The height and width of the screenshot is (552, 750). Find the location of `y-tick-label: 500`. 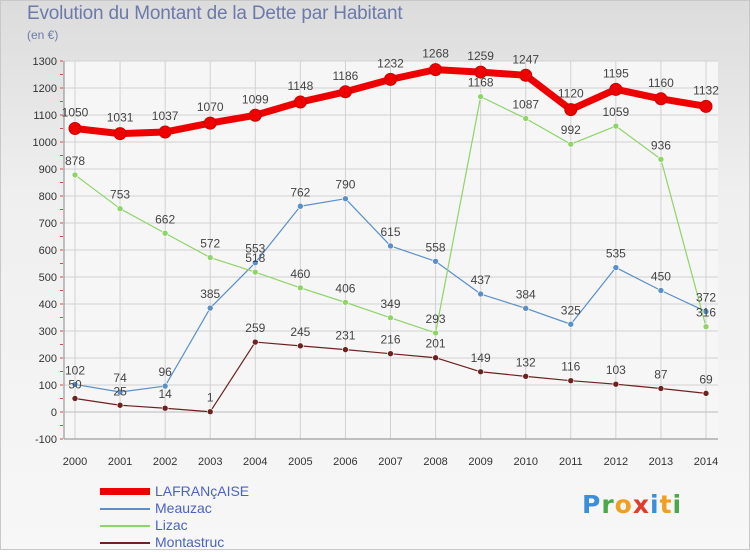

y-tick-label: 500 is located at coordinates (48, 278).